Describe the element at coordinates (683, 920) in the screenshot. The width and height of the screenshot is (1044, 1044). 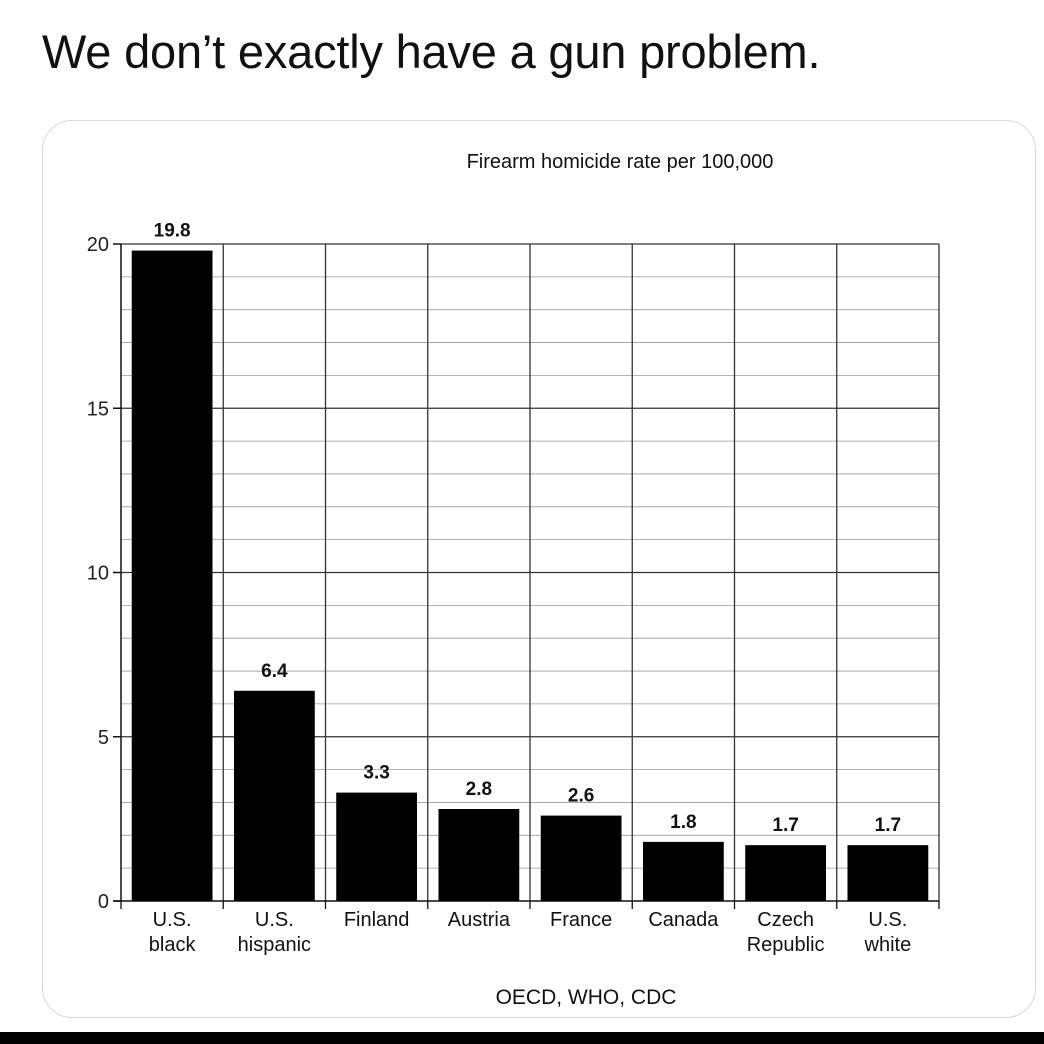
I see `x-category-label: Canada` at that location.